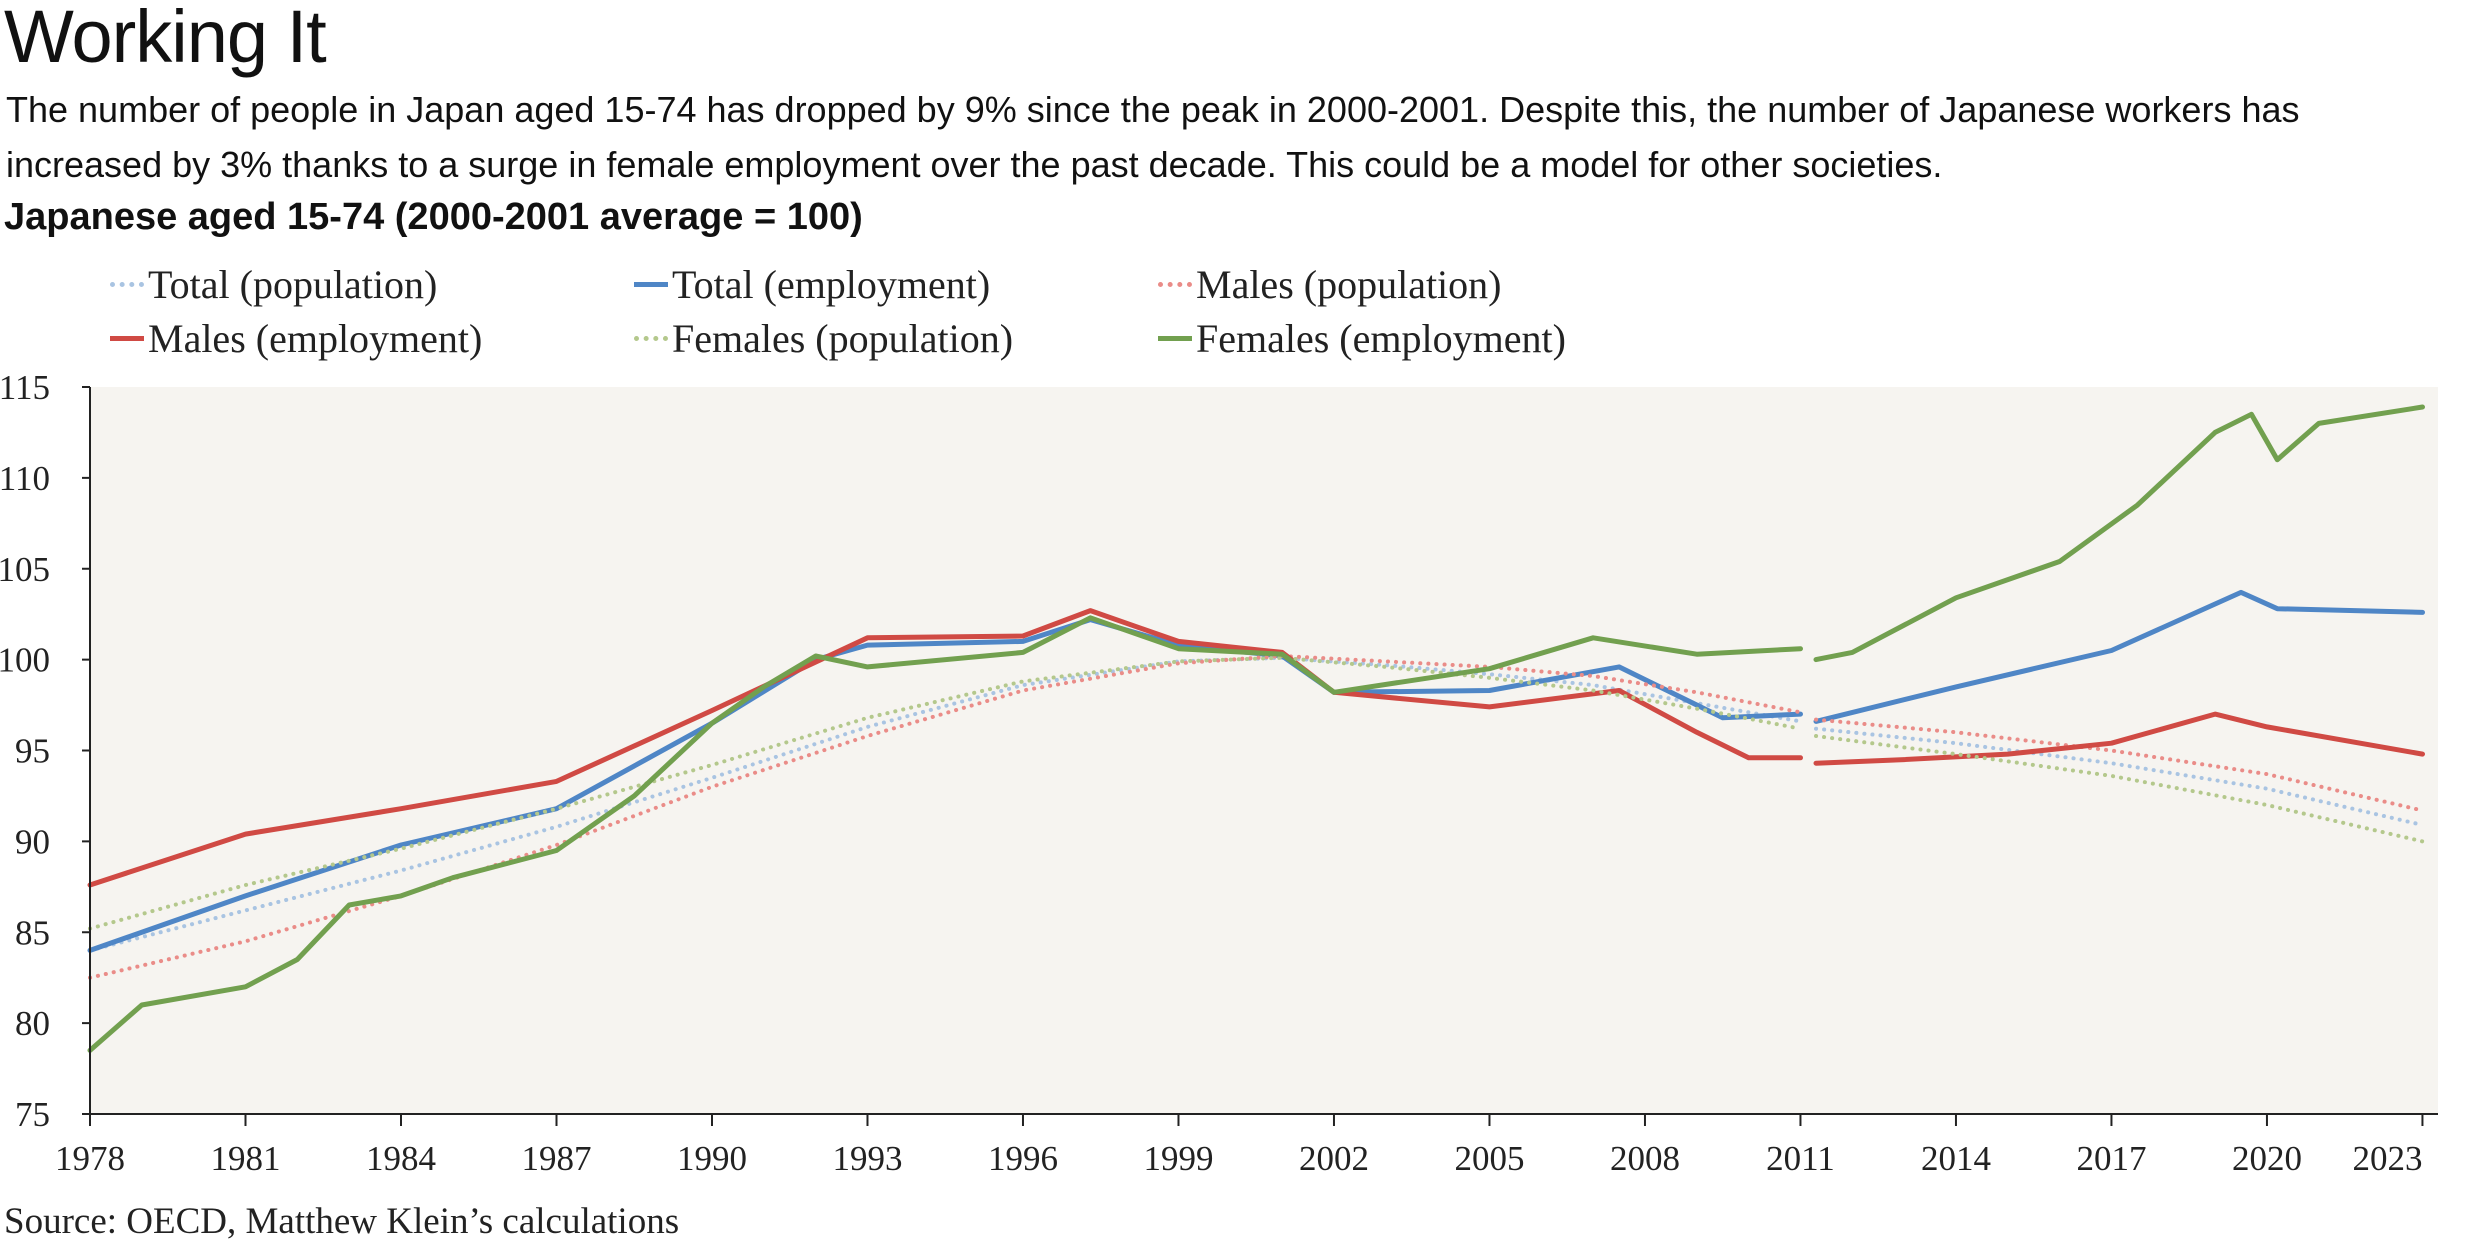 Image resolution: width=2468 pixels, height=1250 pixels. Describe the element at coordinates (1175, 338) in the screenshot. I see `legend-swatch-females-employment` at that location.